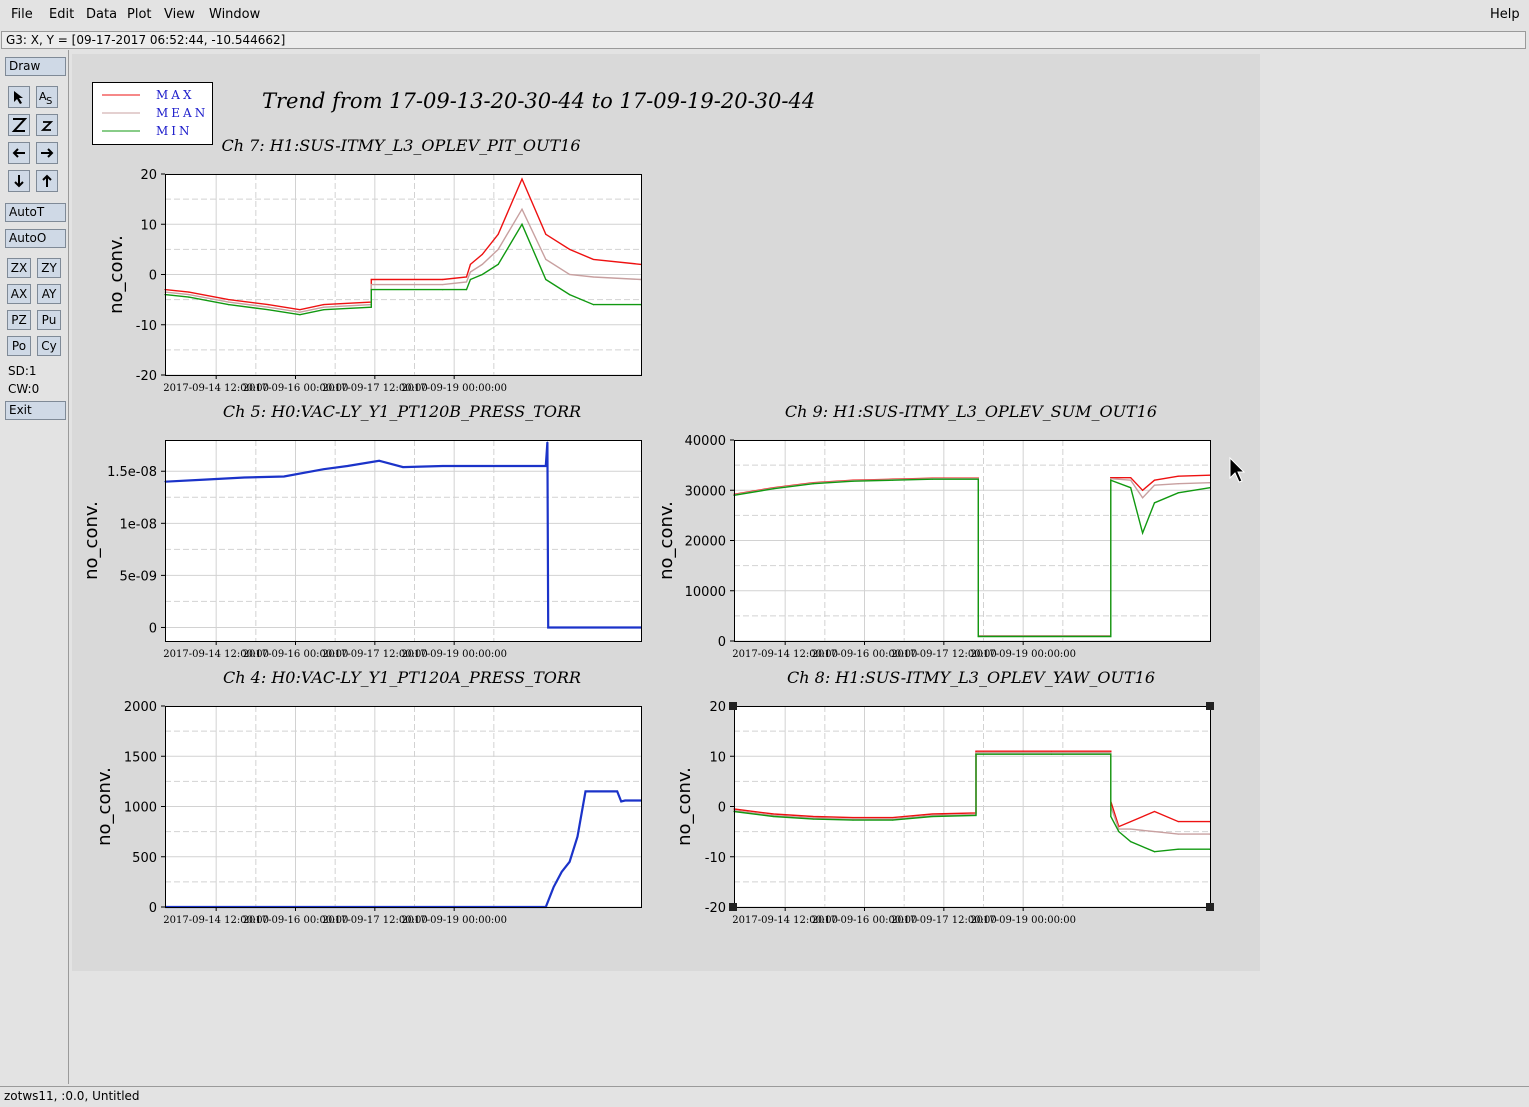 This screenshot has width=1529, height=1107. Describe the element at coordinates (19, 268) in the screenshot. I see `zx-button: ZX` at that location.